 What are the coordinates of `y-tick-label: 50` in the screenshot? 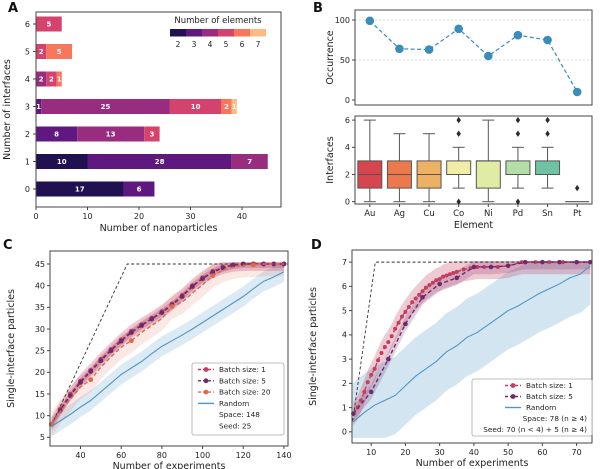 It's located at (345, 60).